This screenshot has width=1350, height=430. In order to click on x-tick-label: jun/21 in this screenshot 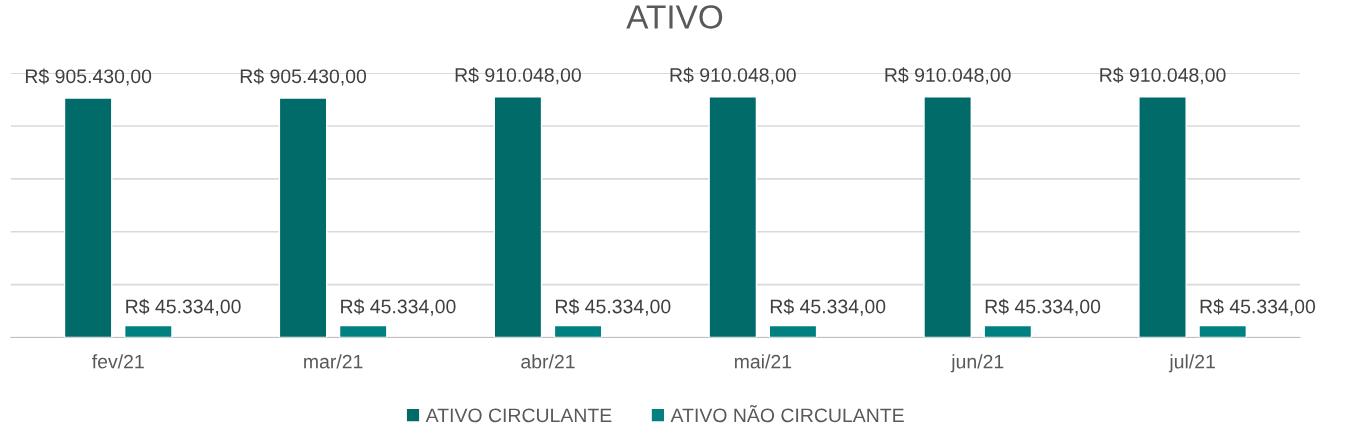, I will do `click(977, 363)`.